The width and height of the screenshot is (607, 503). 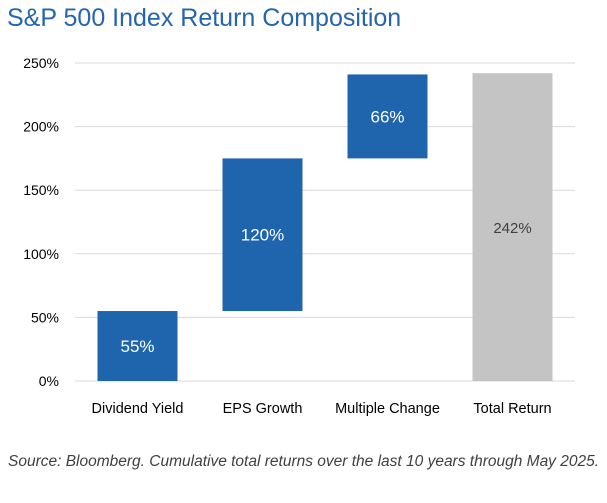 I want to click on y-tick-label: 150%, so click(x=41, y=190).